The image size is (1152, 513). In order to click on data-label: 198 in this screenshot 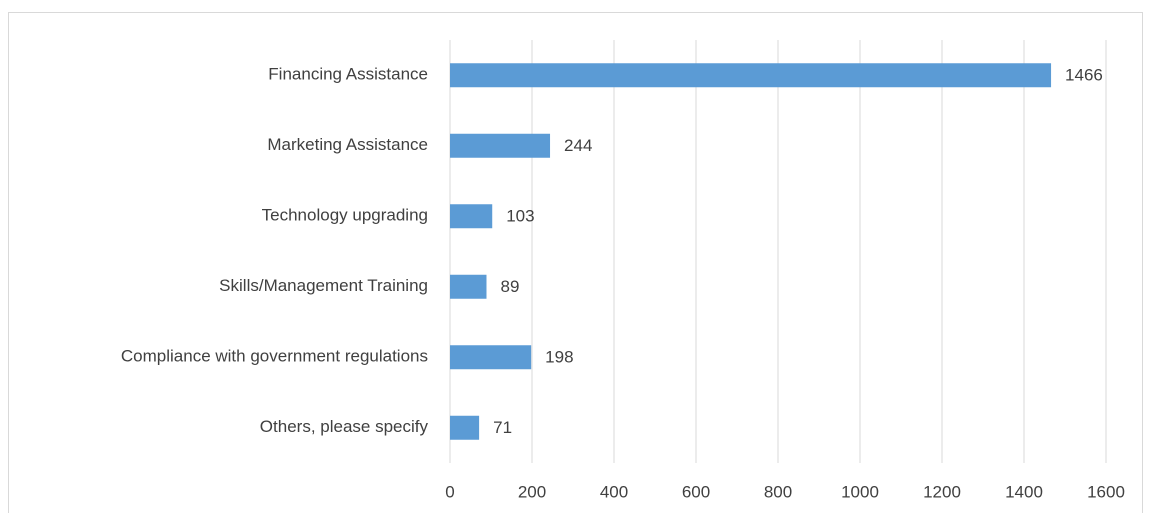, I will do `click(559, 357)`.